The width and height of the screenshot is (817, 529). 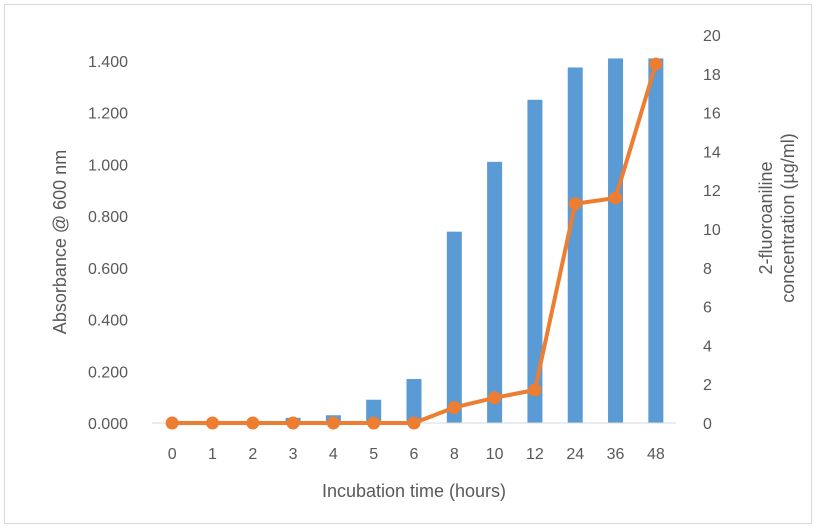 I want to click on x-tick-label: 12, so click(x=535, y=454).